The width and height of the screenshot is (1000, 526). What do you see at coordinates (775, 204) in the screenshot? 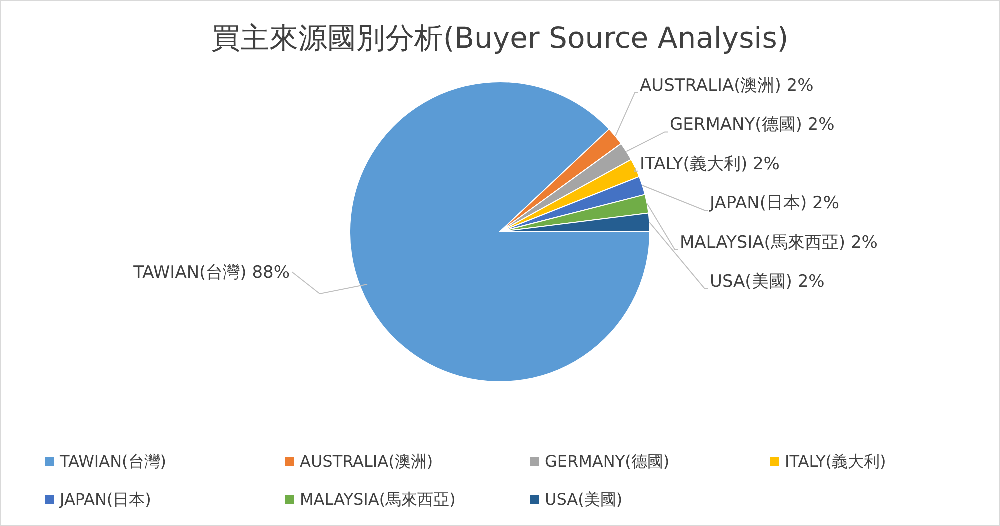
I see `category-label: JAPAN(日本) 2%` at bounding box center [775, 204].